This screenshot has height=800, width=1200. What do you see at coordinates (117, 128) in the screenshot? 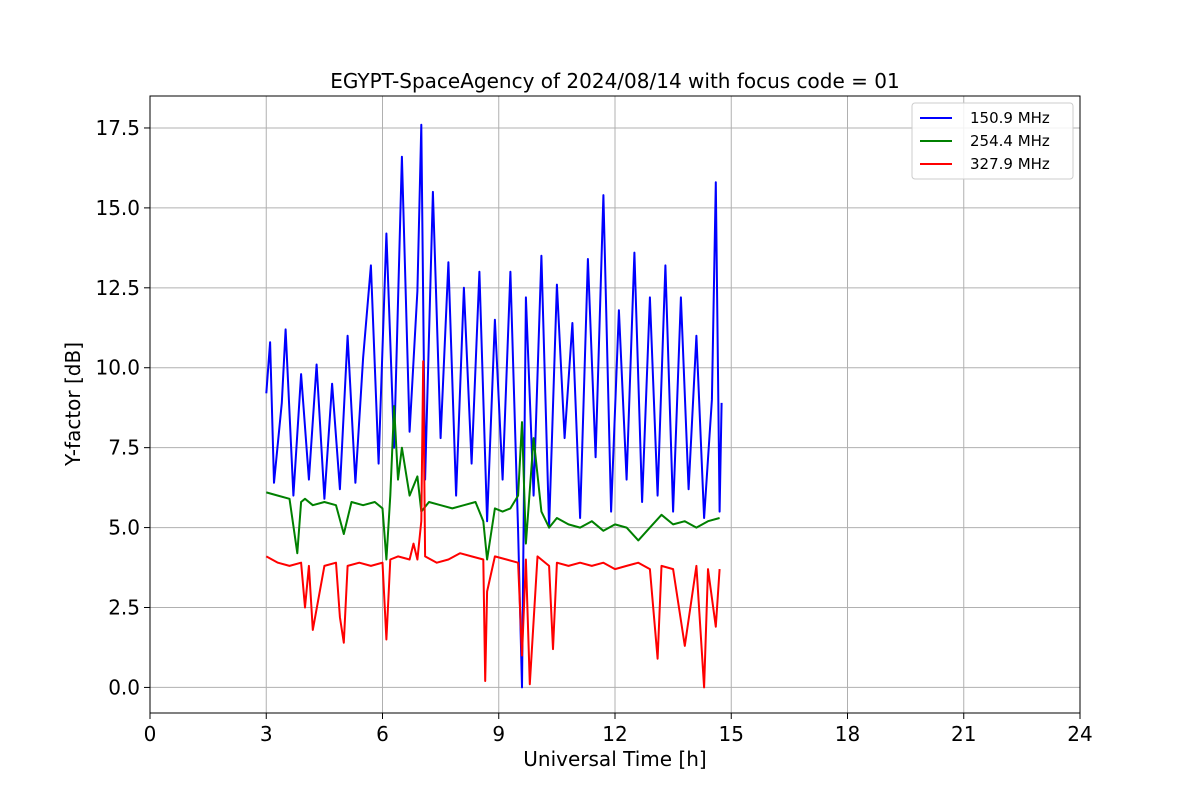
I see `y-tick-label: 17.5` at bounding box center [117, 128].